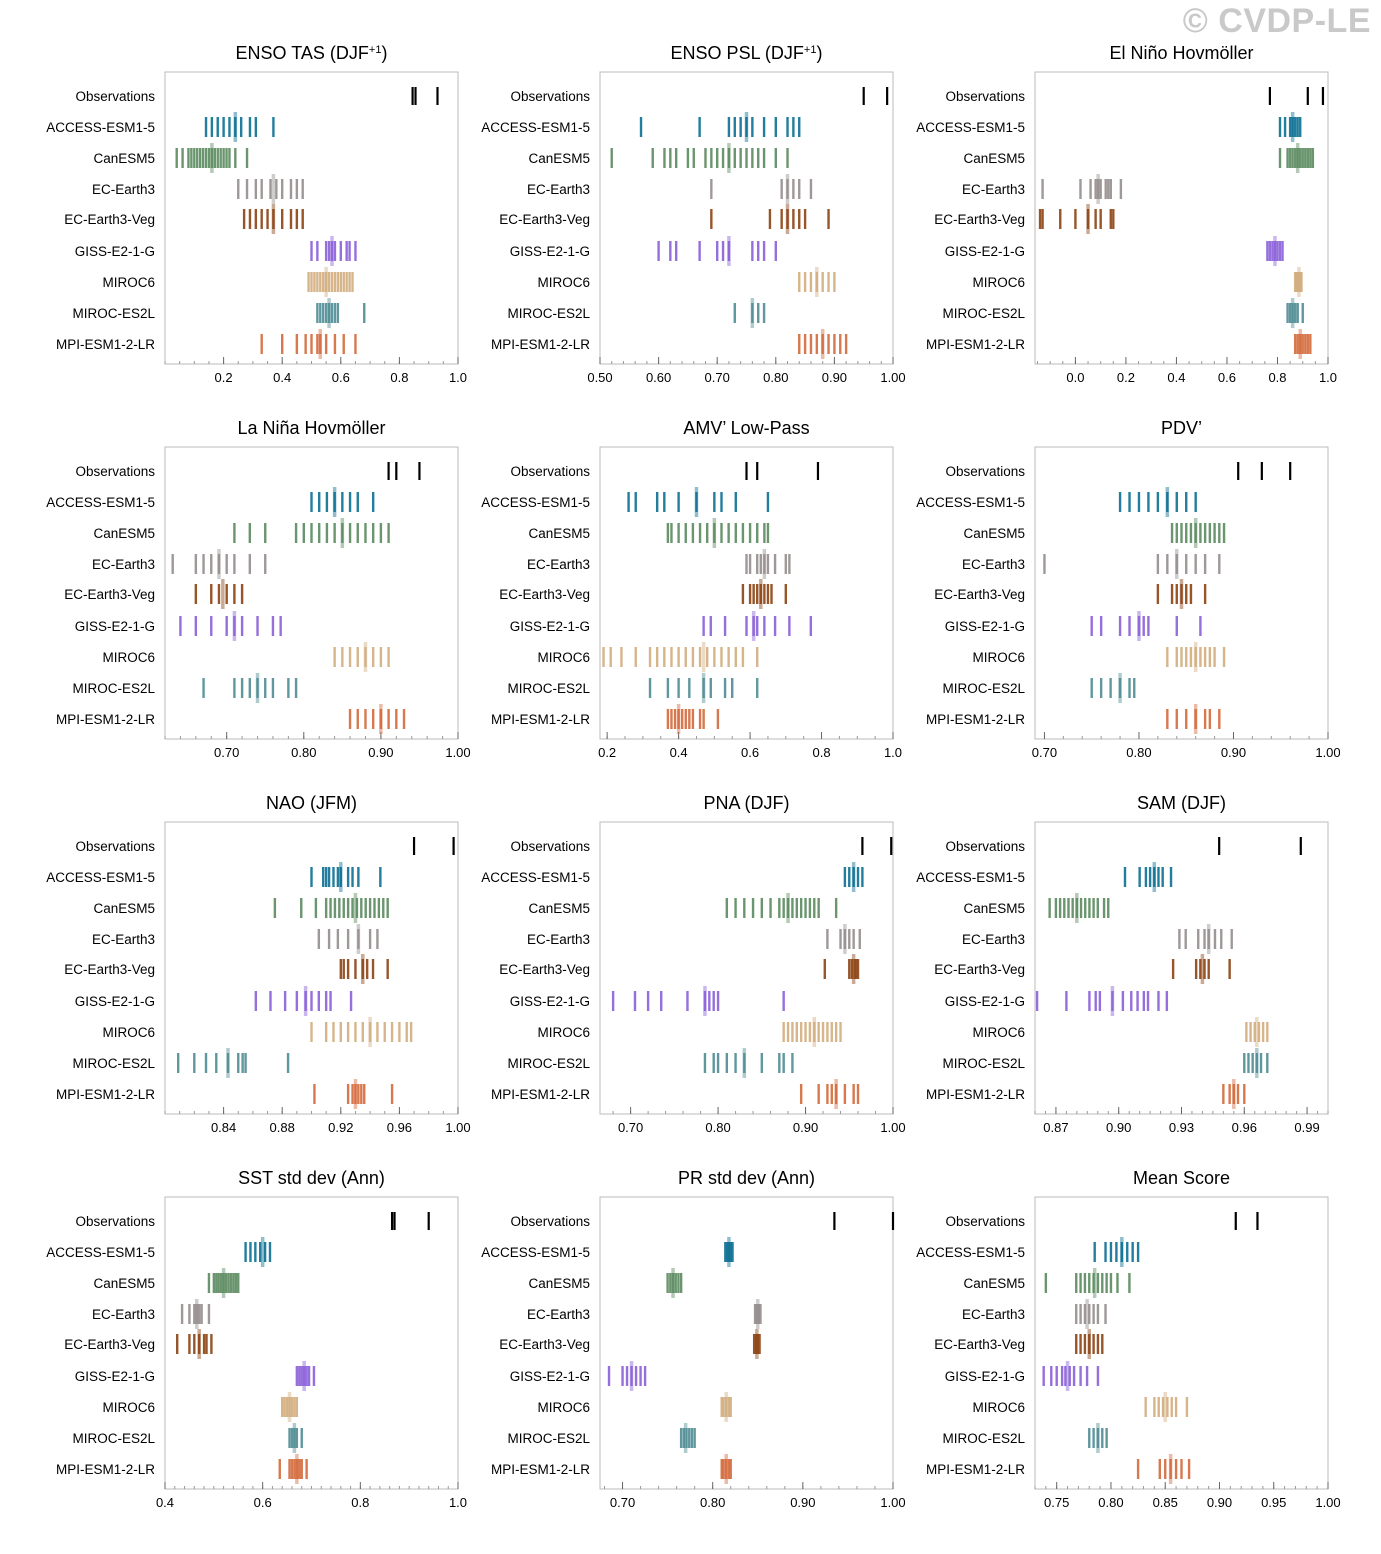  I want to click on chart-title-text: ENSO TAS (DJF, so click(302, 53).